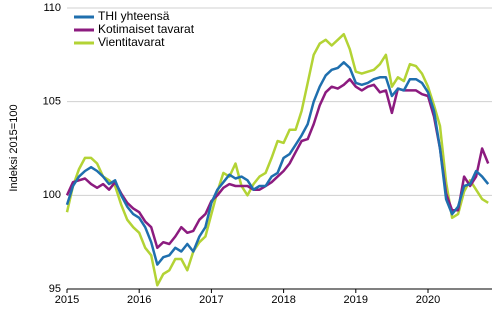  I want to click on x-tick-label: 2015, so click(67, 300).